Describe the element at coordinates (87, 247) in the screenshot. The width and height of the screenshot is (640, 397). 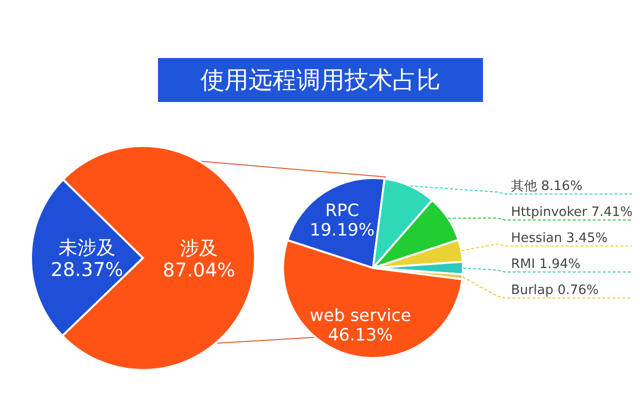
I see `slice-label: 未涉及` at that location.